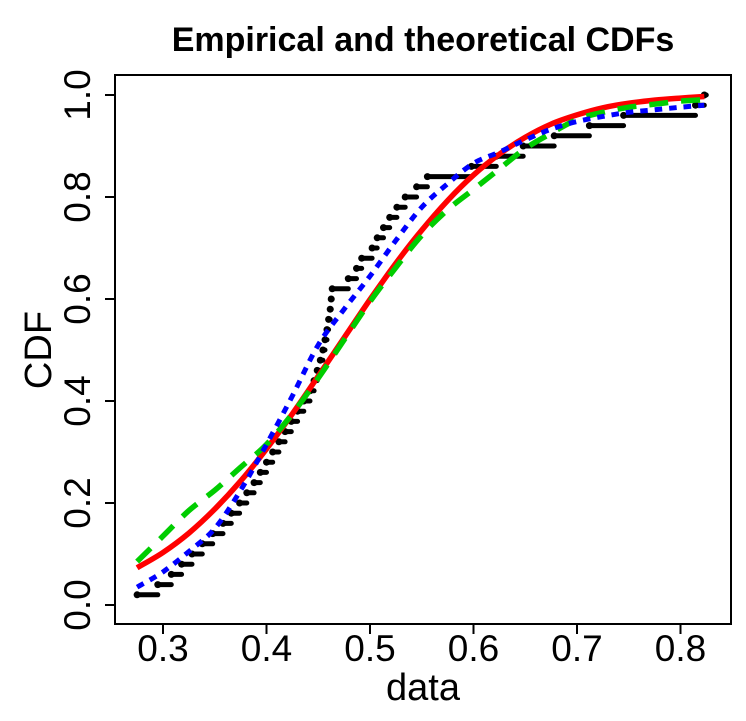  What do you see at coordinates (473, 648) in the screenshot?
I see `x-tick-label: 0.6` at bounding box center [473, 648].